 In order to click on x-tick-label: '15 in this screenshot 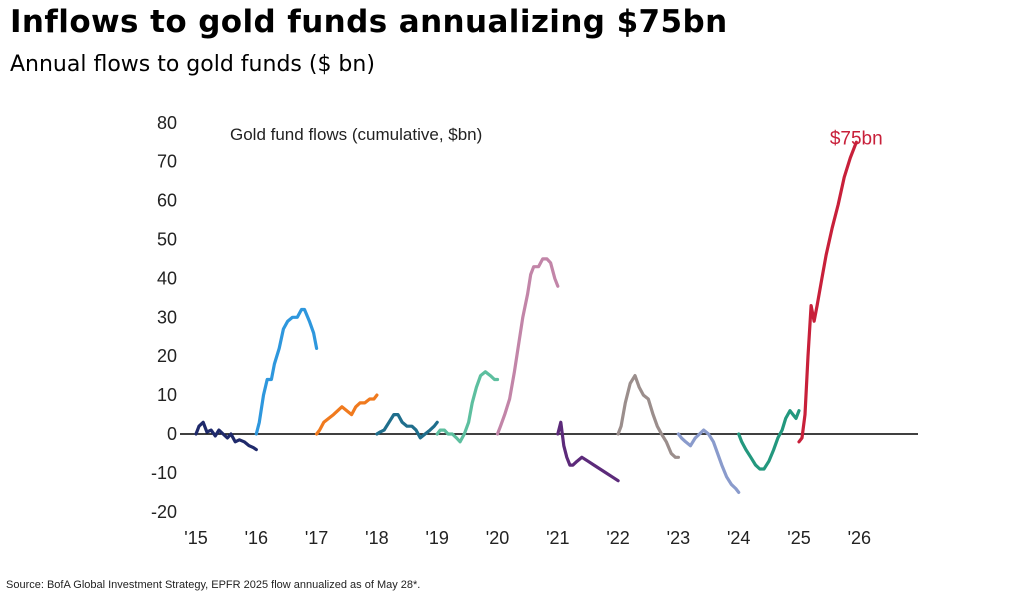, I will do `click(195, 538)`.